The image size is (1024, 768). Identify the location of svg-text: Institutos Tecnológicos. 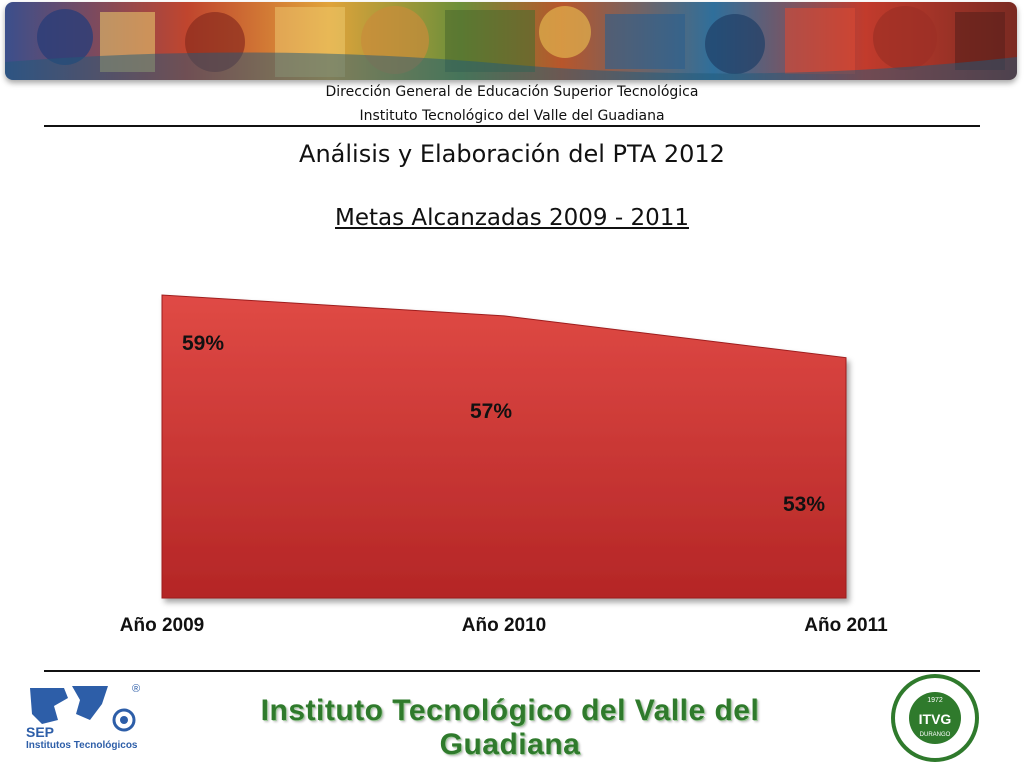
(82, 745).